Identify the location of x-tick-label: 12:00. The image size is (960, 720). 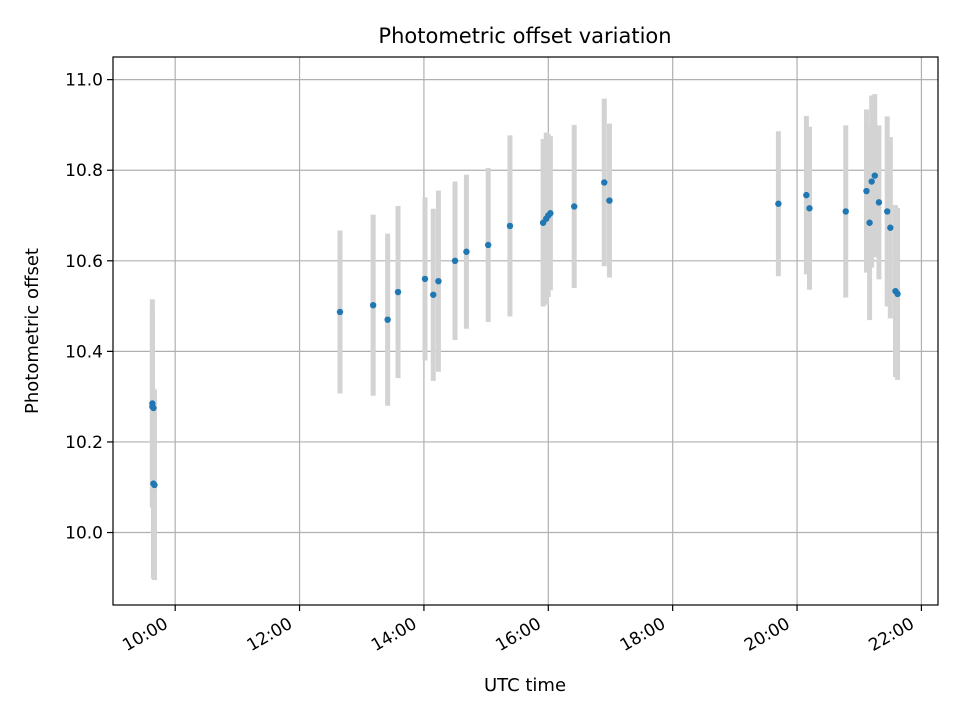
(270, 635).